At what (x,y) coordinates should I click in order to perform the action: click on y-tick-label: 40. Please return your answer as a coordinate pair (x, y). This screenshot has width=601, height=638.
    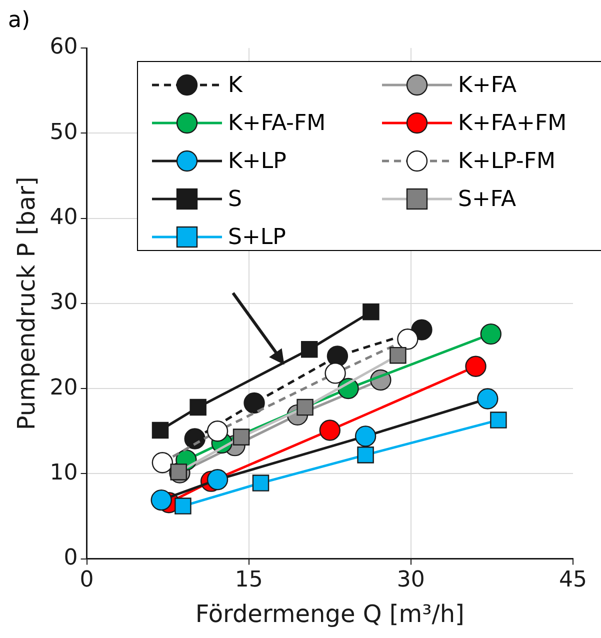
    Looking at the image, I should click on (64, 217).